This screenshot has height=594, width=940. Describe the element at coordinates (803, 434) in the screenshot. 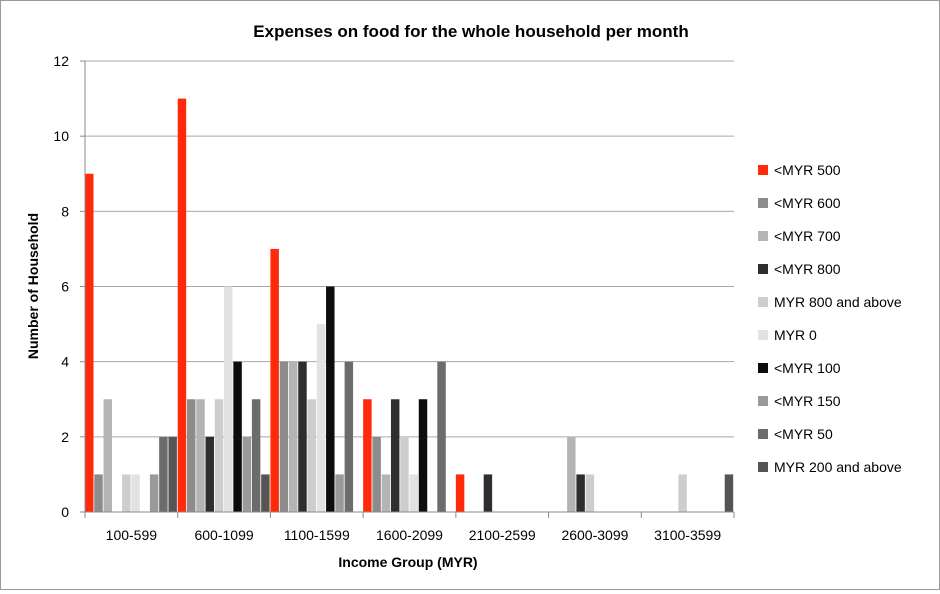

I see `legend-label: <MYR 50` at that location.